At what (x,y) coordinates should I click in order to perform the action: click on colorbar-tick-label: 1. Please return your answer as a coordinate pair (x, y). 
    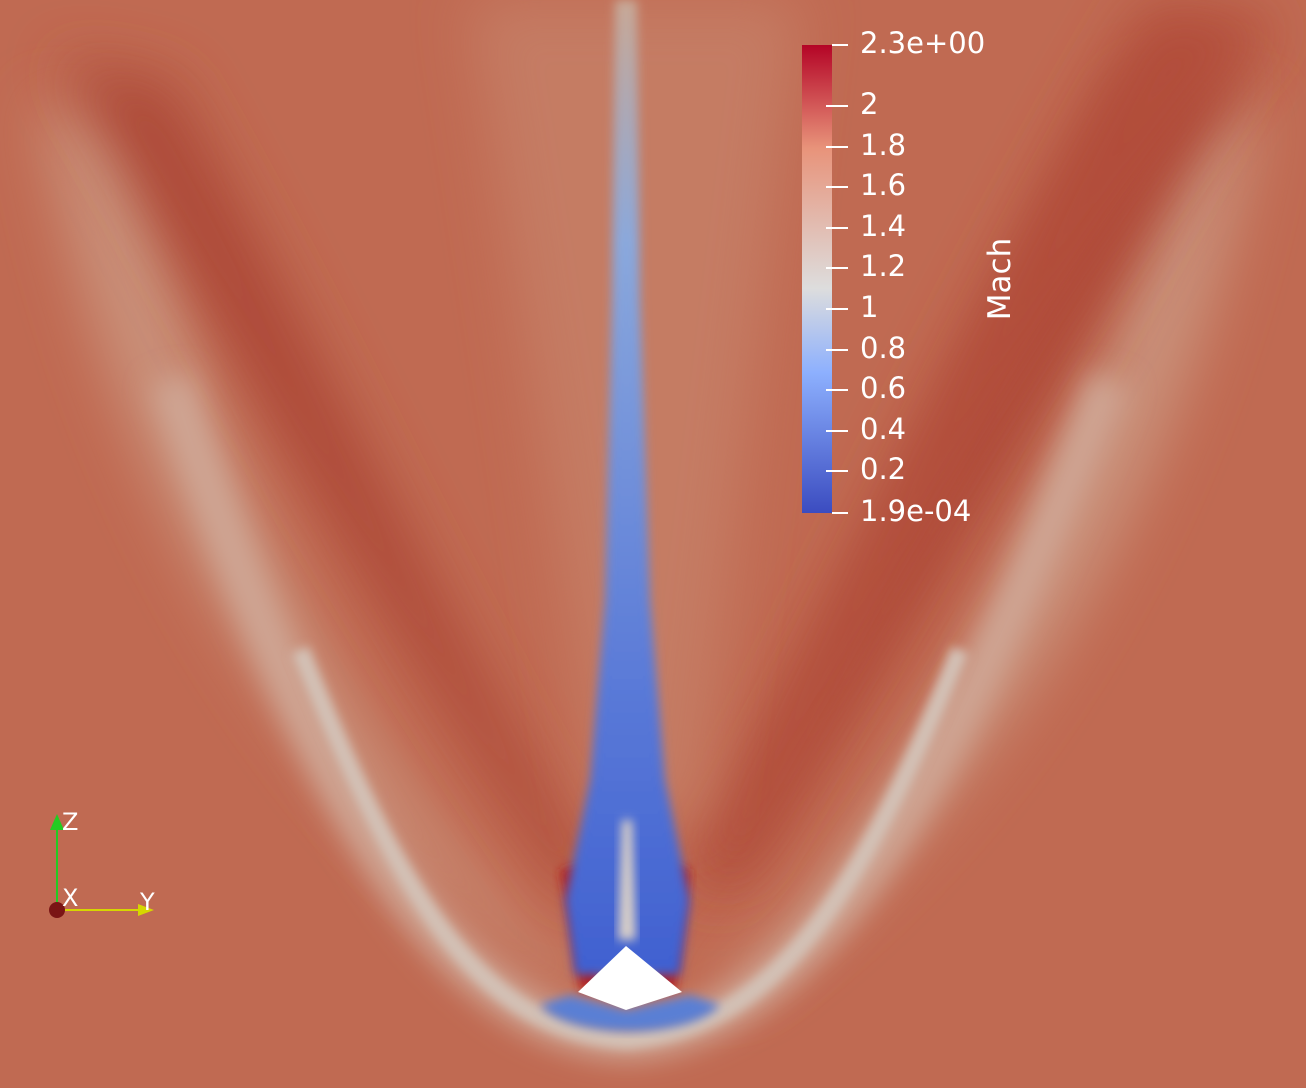
    Looking at the image, I should click on (869, 306).